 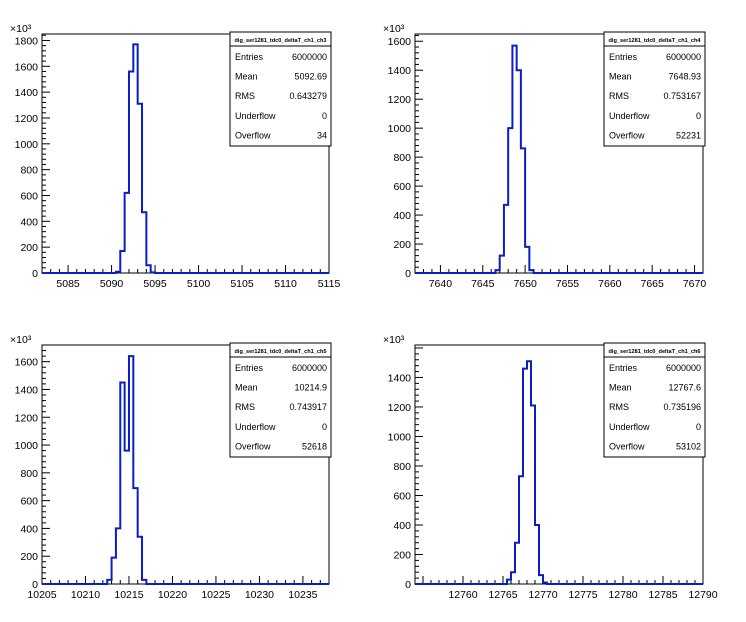 I want to click on x-tick-label: 10210, so click(x=85, y=595).